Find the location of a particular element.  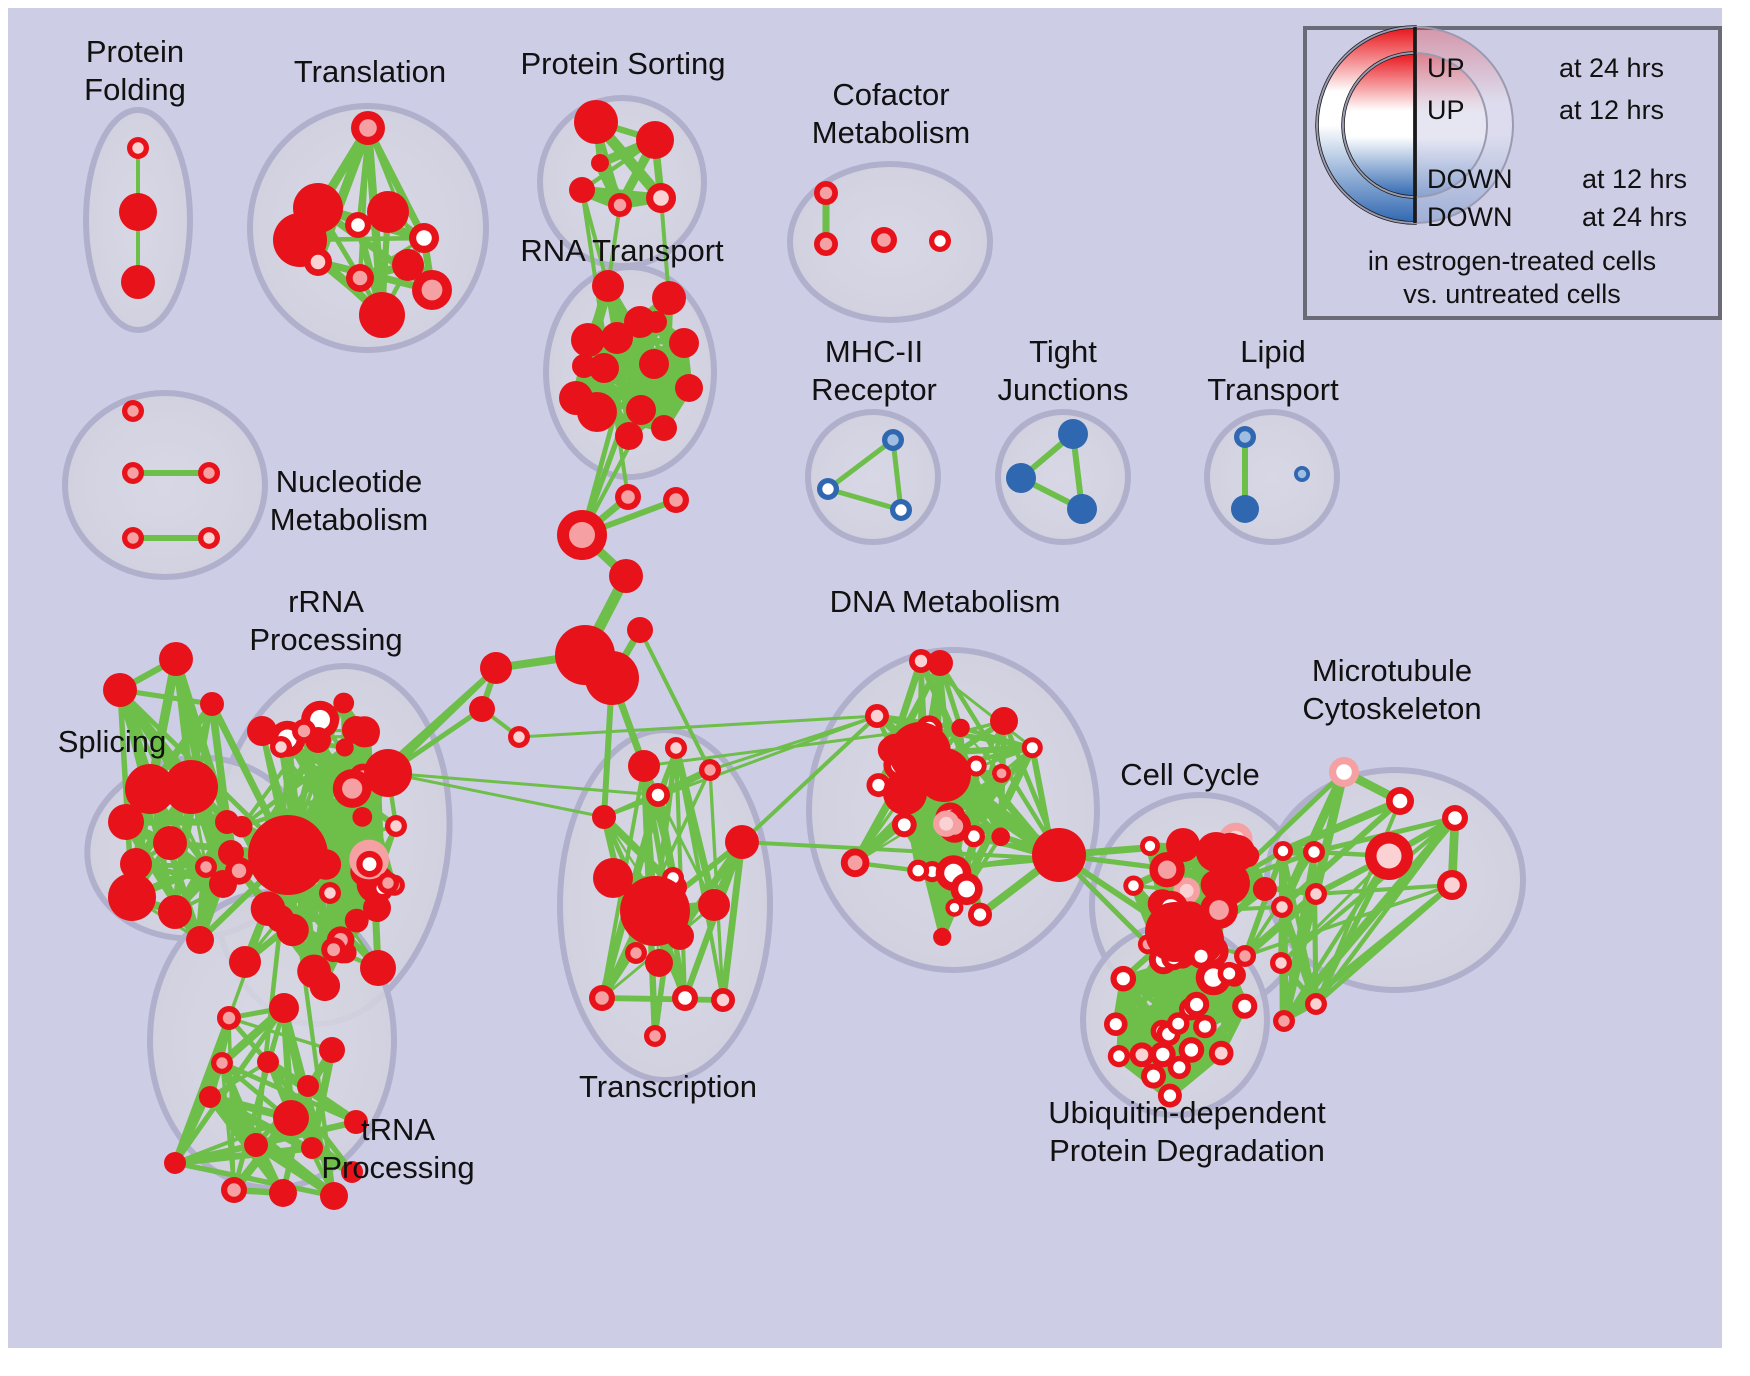

cluster-ellipse-lipid-transport is located at coordinates (1272, 477).